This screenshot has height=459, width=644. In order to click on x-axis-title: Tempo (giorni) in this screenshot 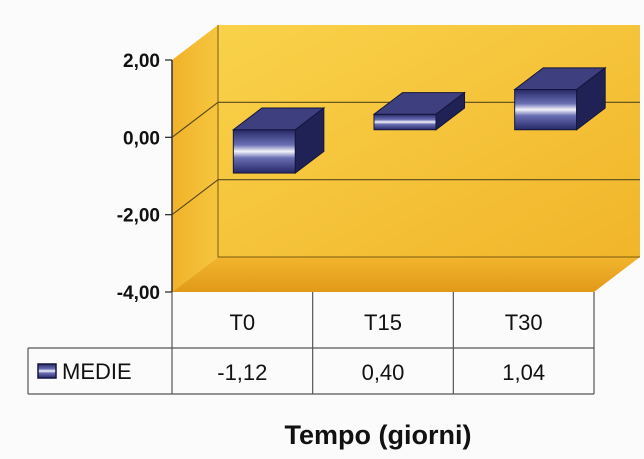, I will do `click(378, 435)`.